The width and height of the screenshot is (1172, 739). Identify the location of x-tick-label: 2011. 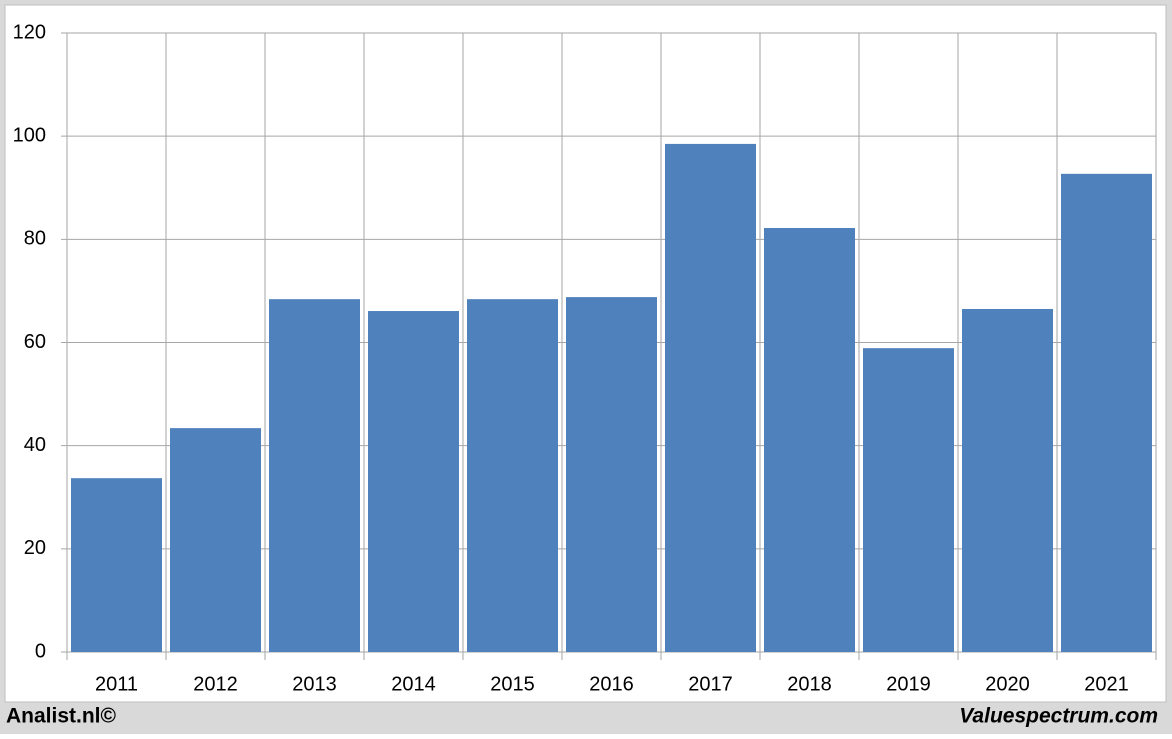
(116, 684).